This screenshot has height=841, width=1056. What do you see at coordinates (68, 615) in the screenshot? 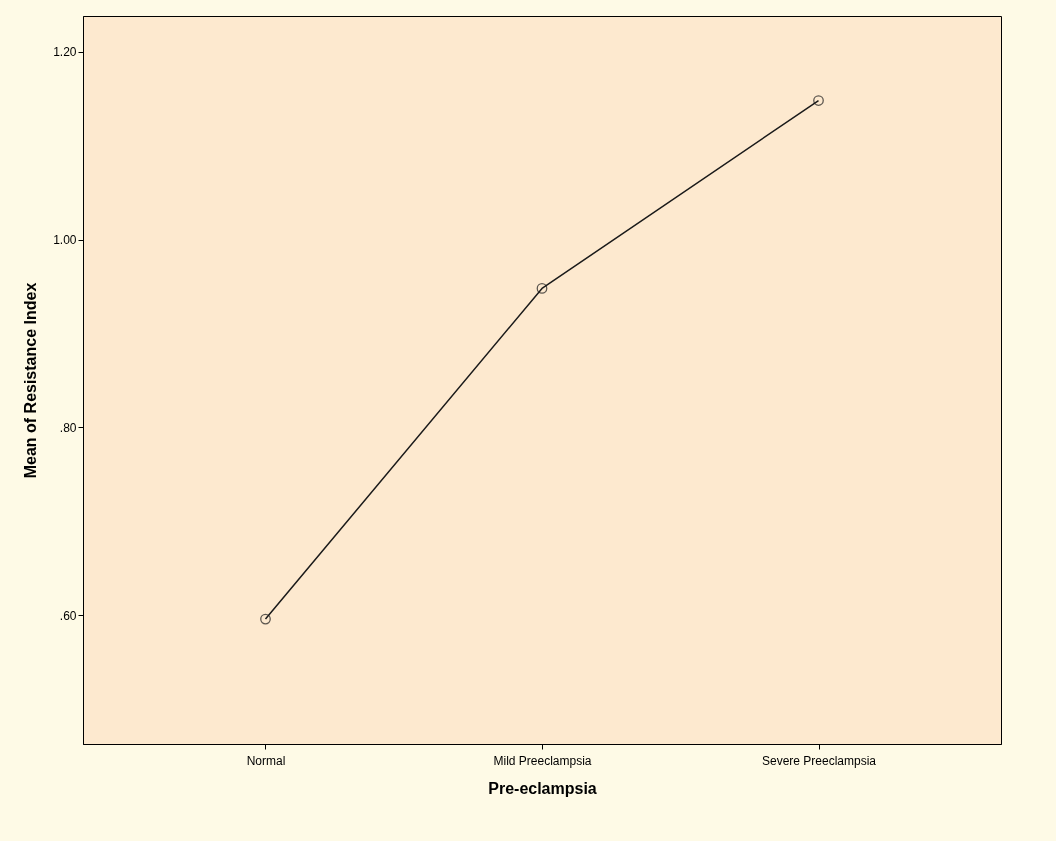
I see `y-tick-label: .60` at bounding box center [68, 615].